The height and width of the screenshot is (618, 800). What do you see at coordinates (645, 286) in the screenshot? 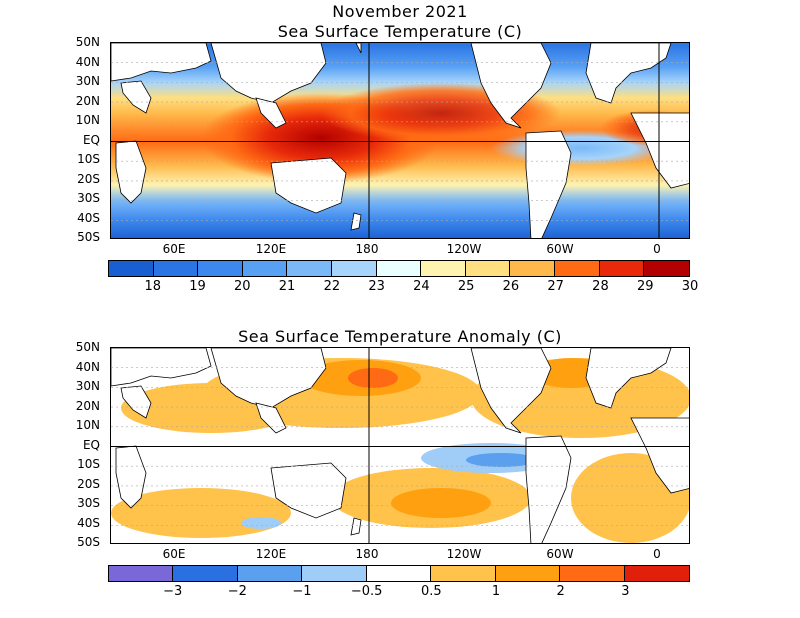
I see `colorbar-label: 29` at bounding box center [645, 286].